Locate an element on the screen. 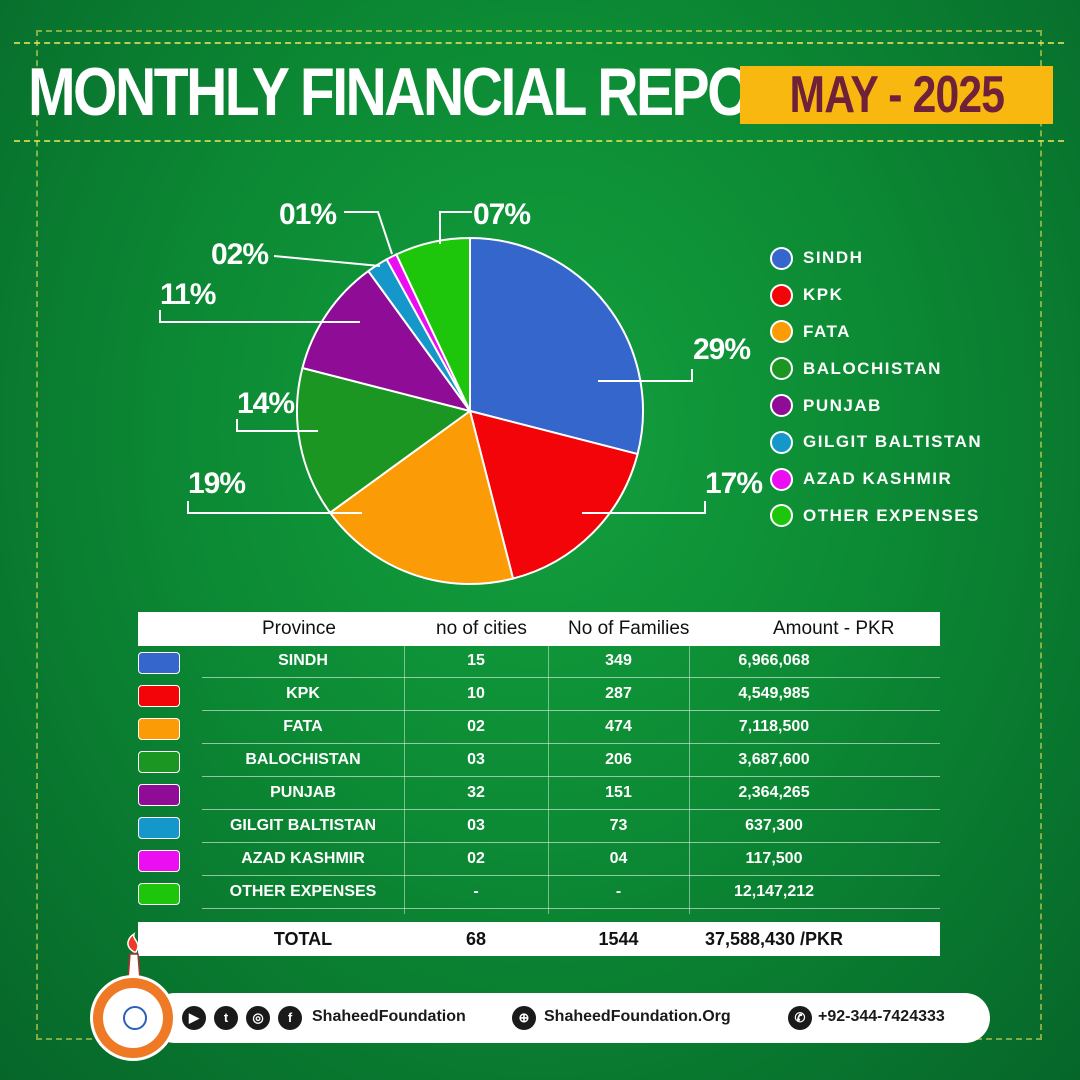  total-row: TOTAL 68 1544 37,588,430 /PKR is located at coordinates (539, 939).